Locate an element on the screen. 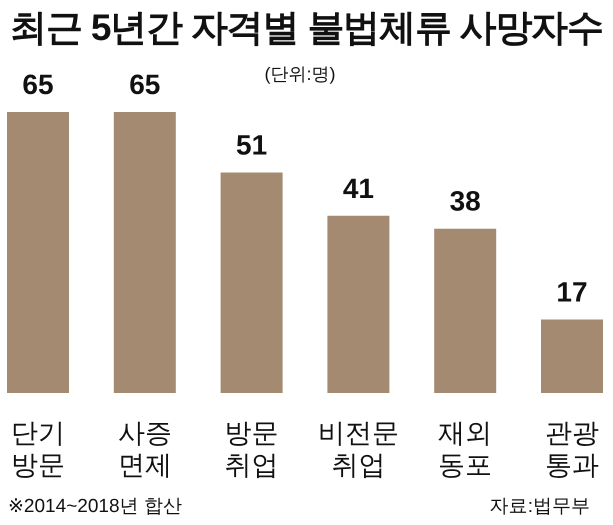 The image size is (613, 525). title: 최근 5년간 자격별 불법체류 사망자수 is located at coordinates (306, 27).